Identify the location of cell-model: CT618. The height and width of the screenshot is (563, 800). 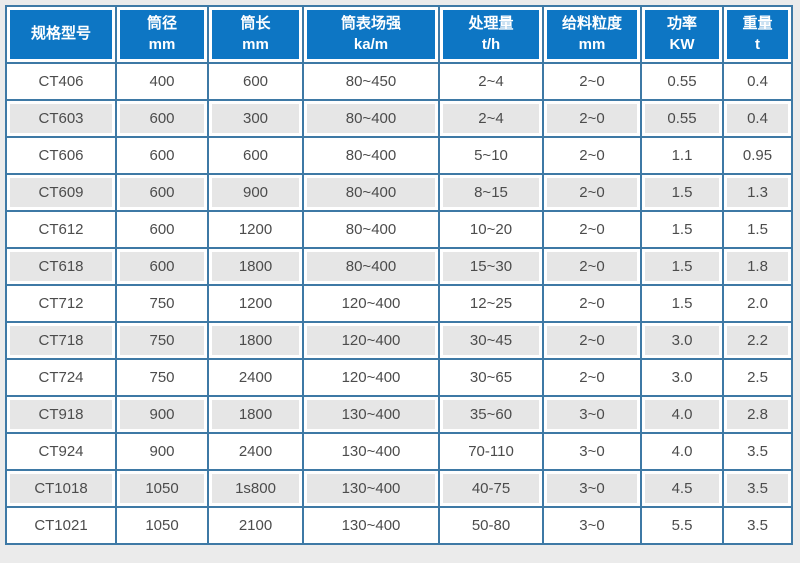
(61, 266).